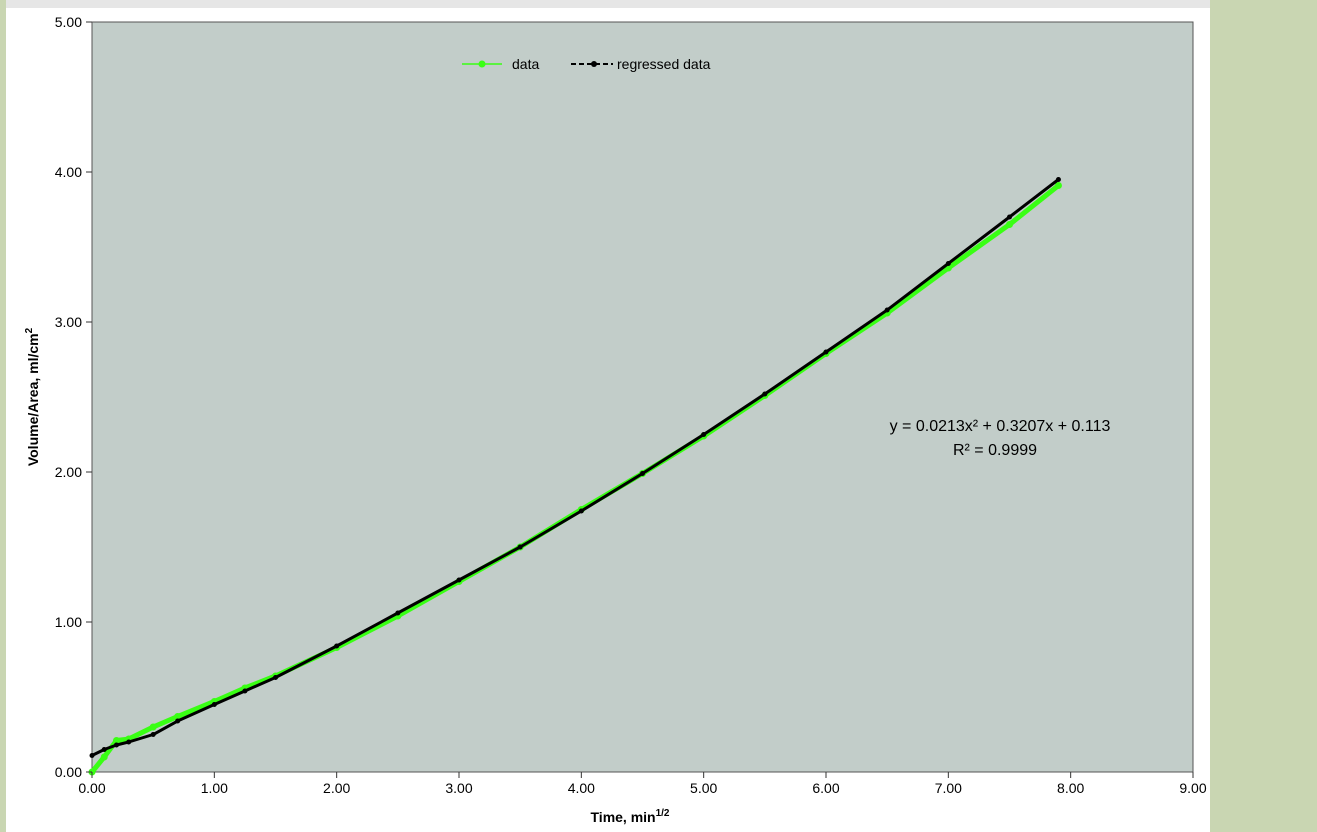 This screenshot has width=1317, height=832. Describe the element at coordinates (68, 472) in the screenshot. I see `y-tick-label: 2.00` at that location.